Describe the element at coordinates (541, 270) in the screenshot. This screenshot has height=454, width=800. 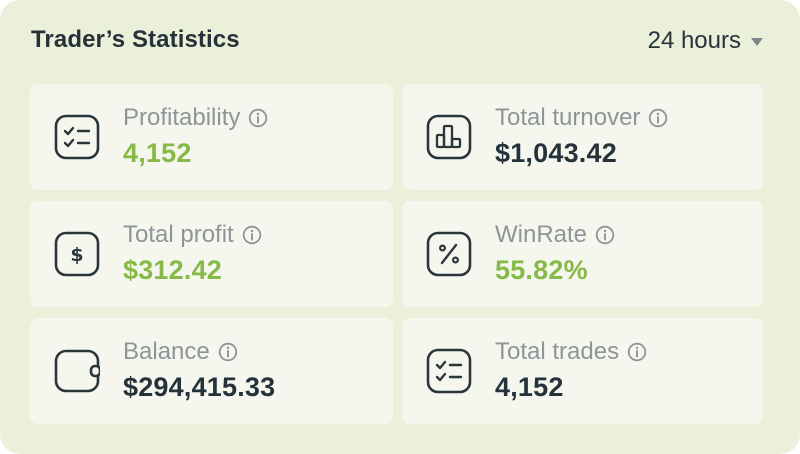
I see `stat-value: 55.82%` at that location.